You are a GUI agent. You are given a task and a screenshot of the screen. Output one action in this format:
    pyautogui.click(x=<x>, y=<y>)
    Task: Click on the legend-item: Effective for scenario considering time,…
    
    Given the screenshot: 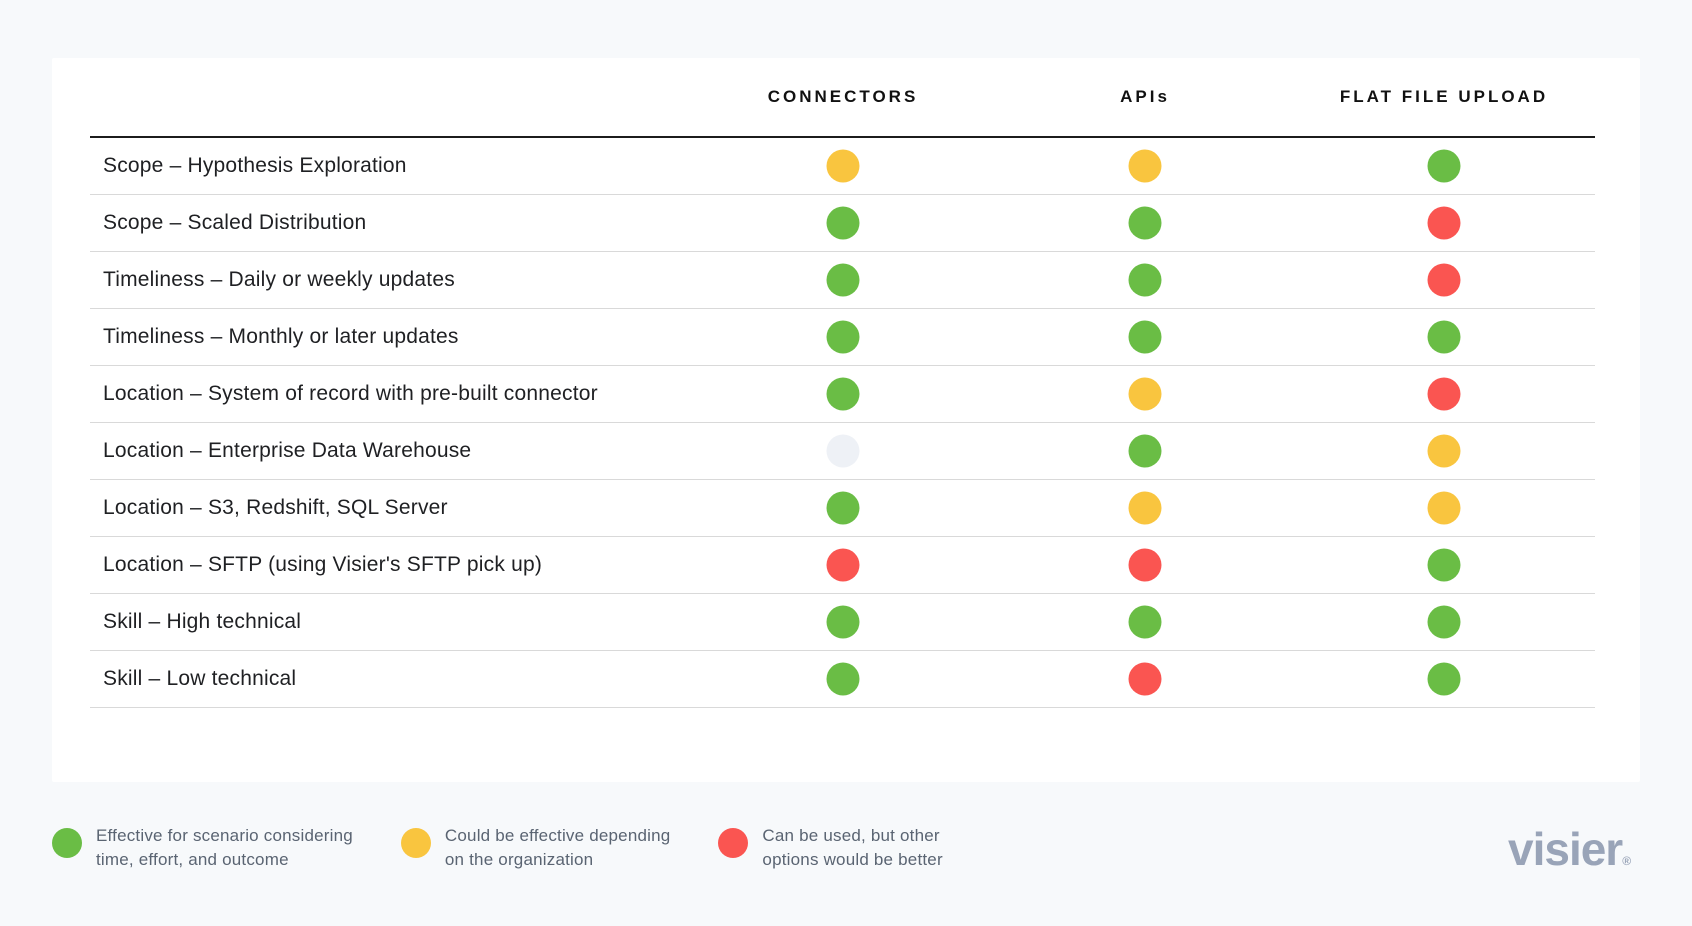 What is the action you would take?
    pyautogui.click(x=202, y=848)
    